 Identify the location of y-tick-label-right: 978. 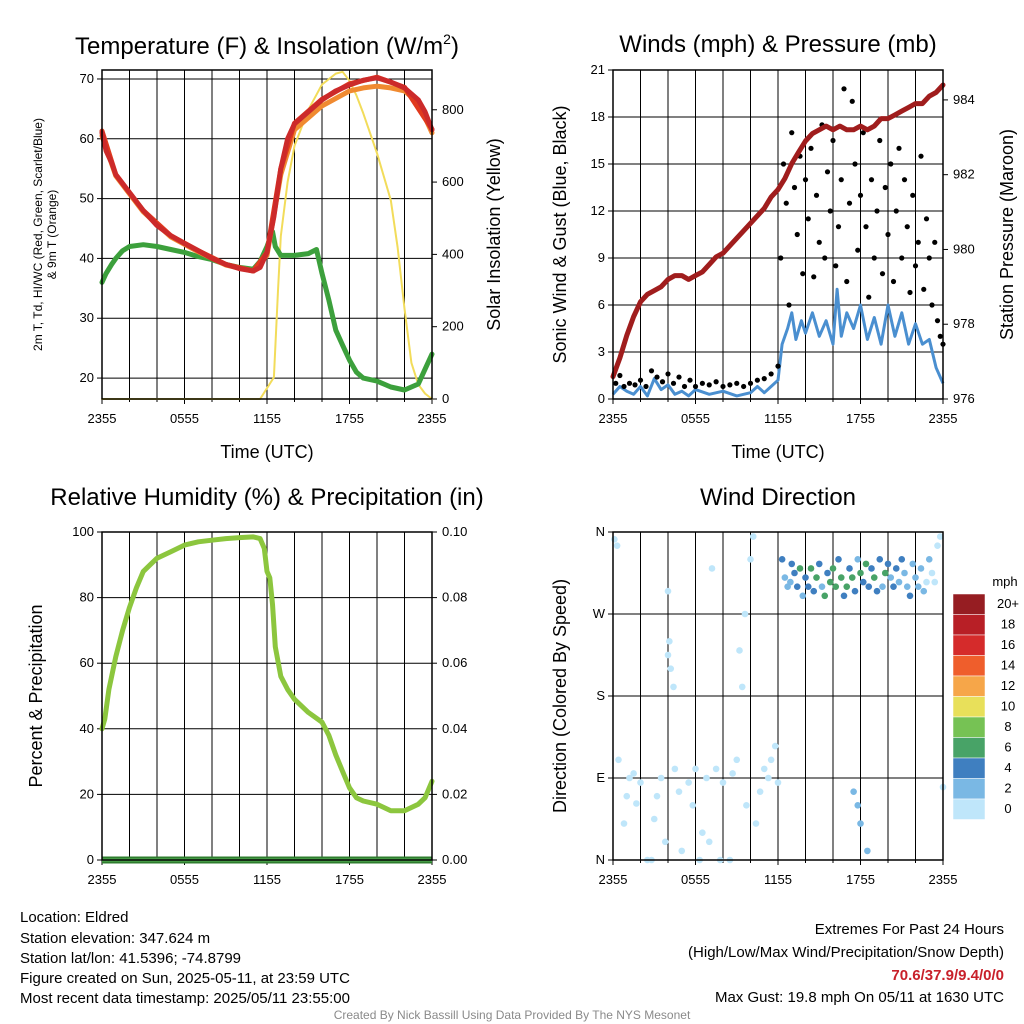
(964, 323).